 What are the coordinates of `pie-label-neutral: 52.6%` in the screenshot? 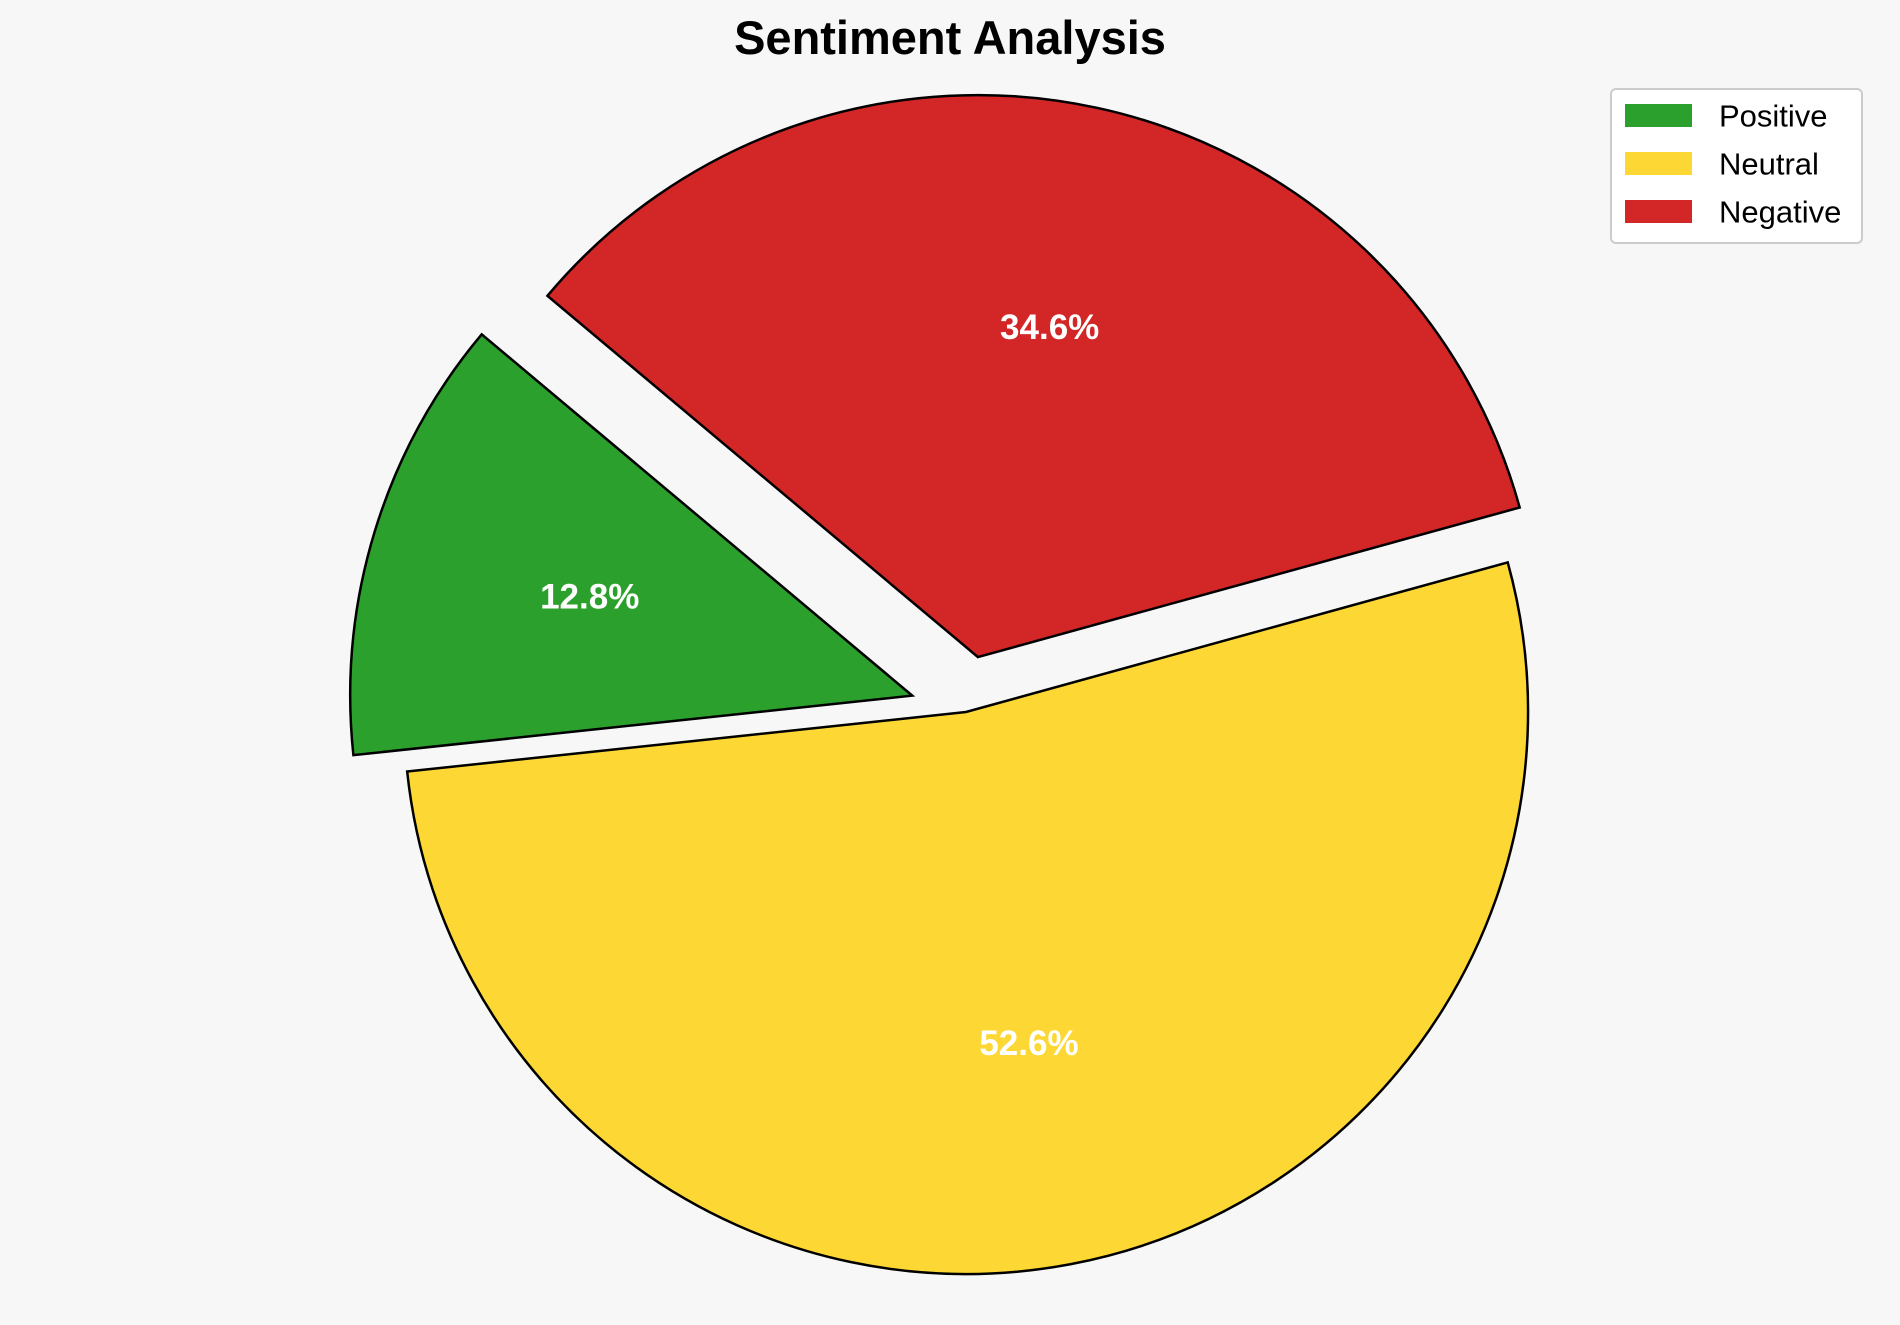 It's located at (1028, 1043).